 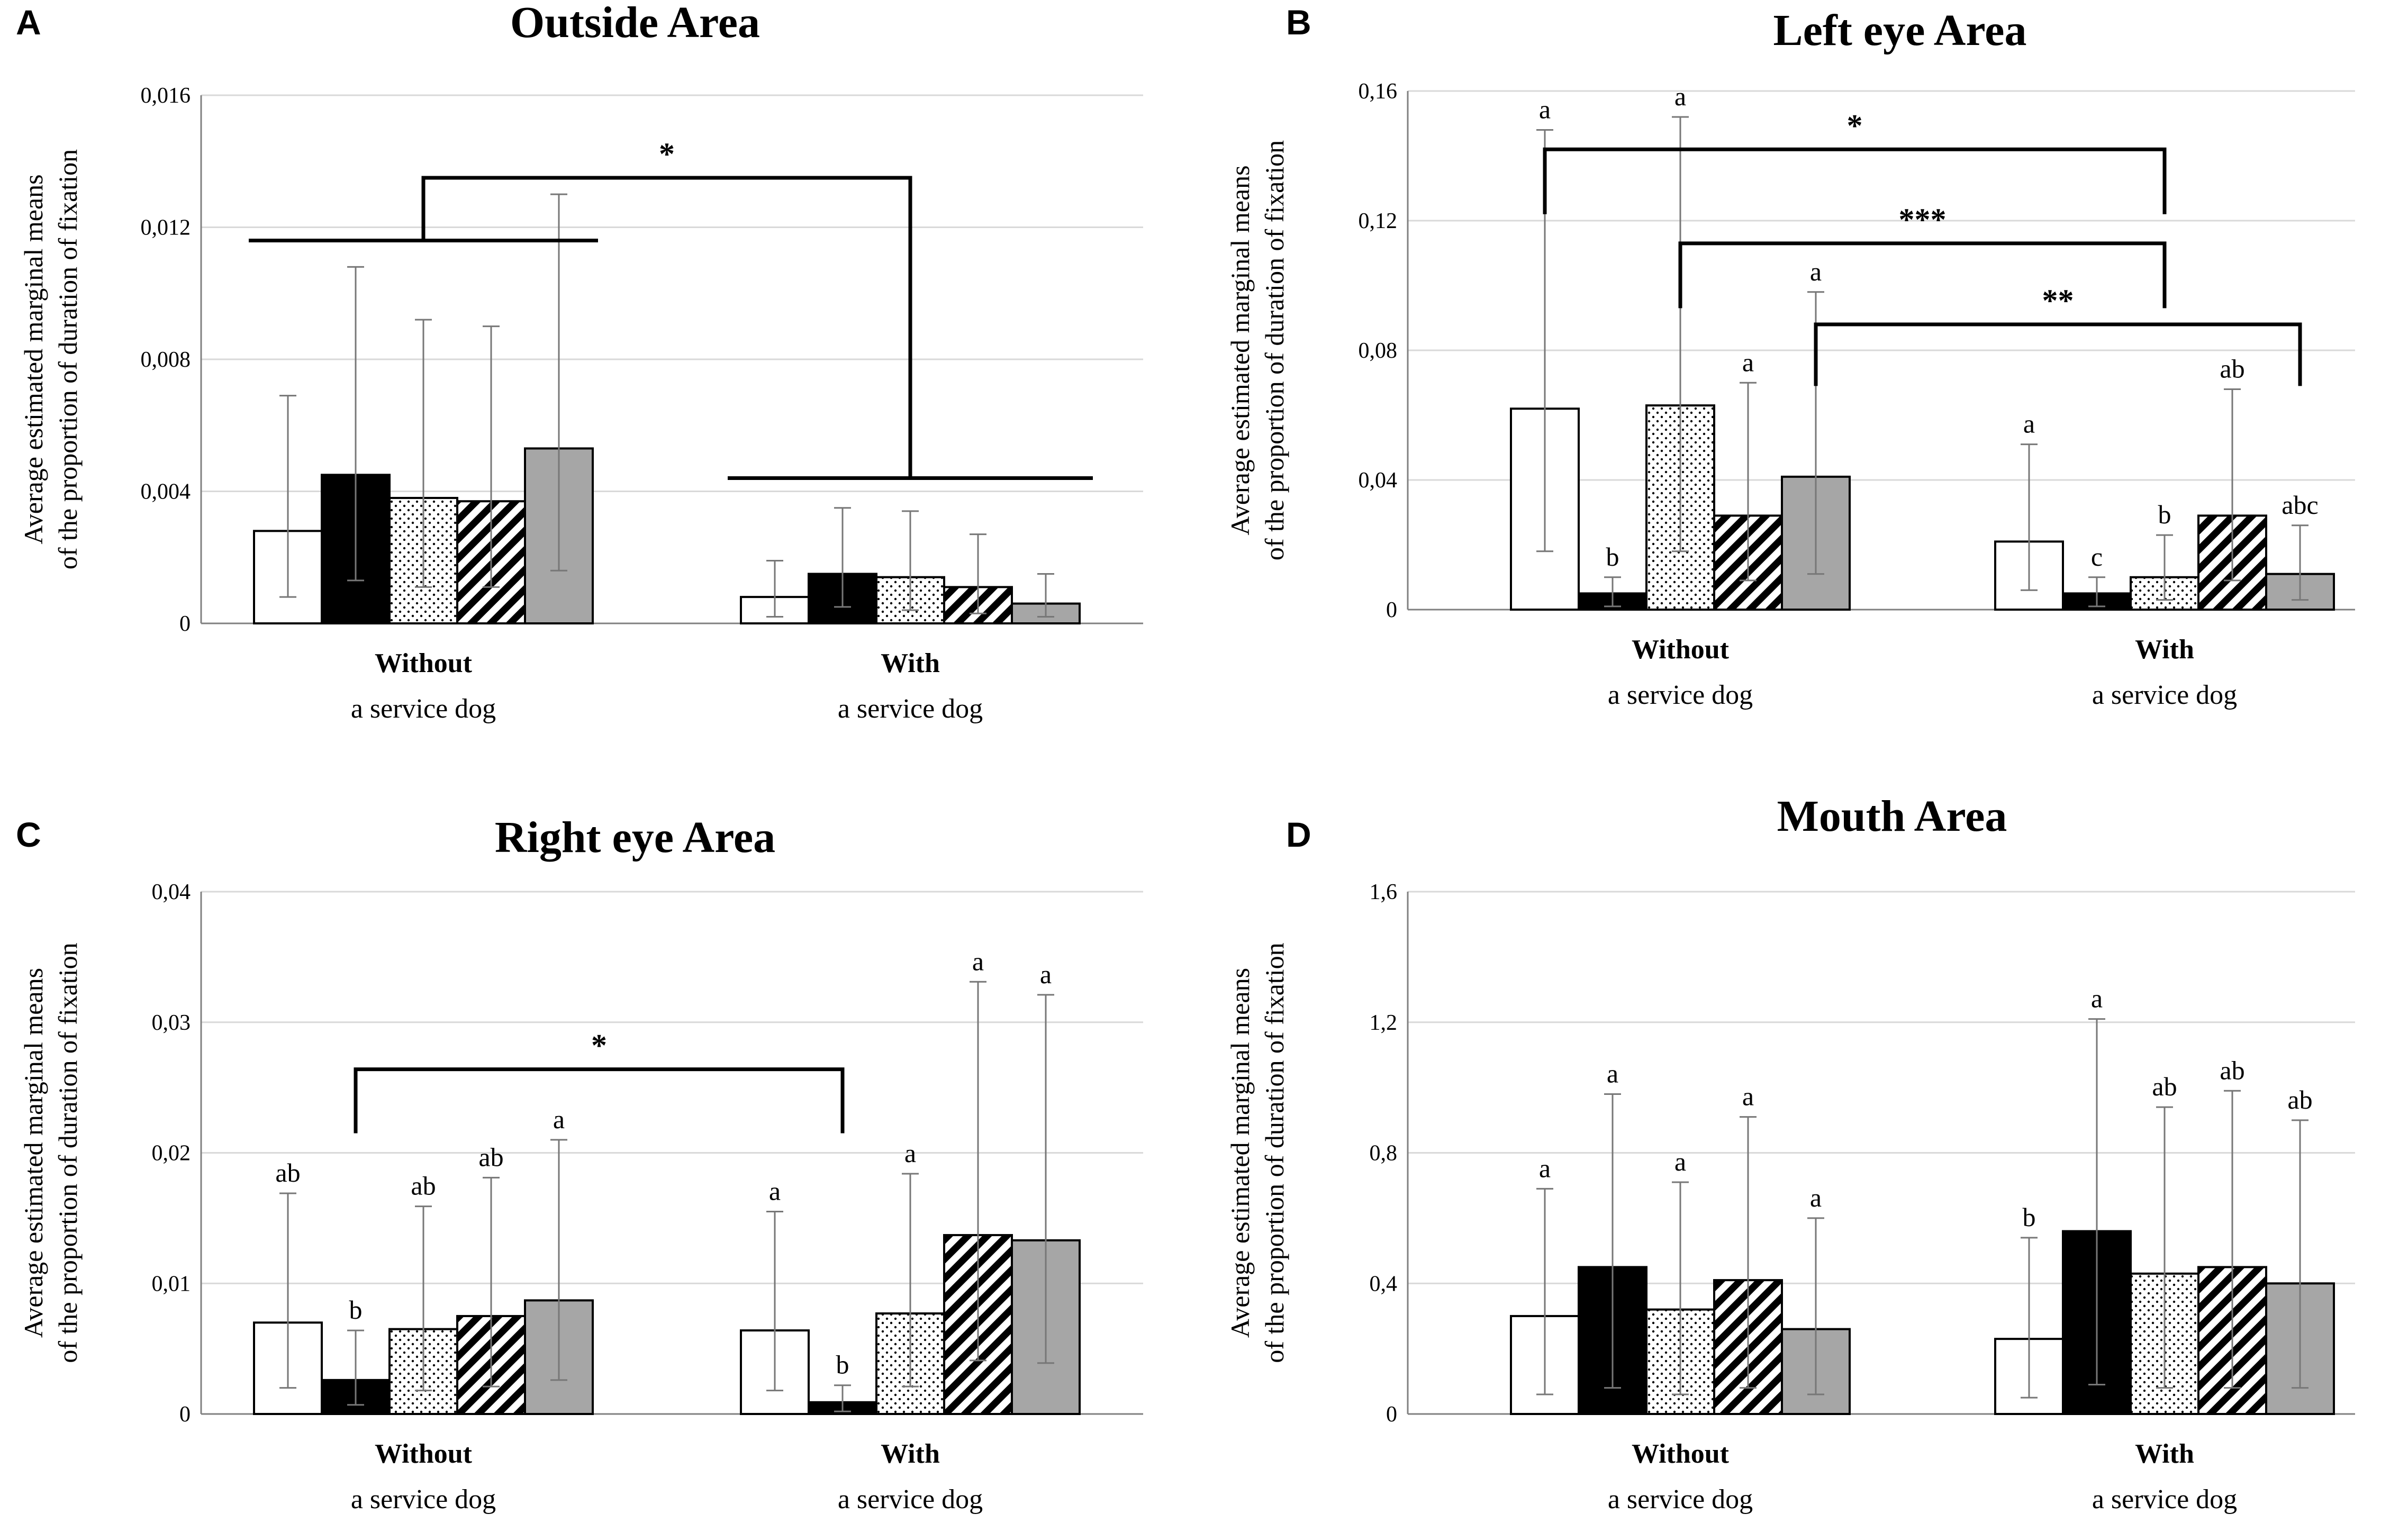 What do you see at coordinates (1900, 30) in the screenshot?
I see `chart-title: Left eye Area` at bounding box center [1900, 30].